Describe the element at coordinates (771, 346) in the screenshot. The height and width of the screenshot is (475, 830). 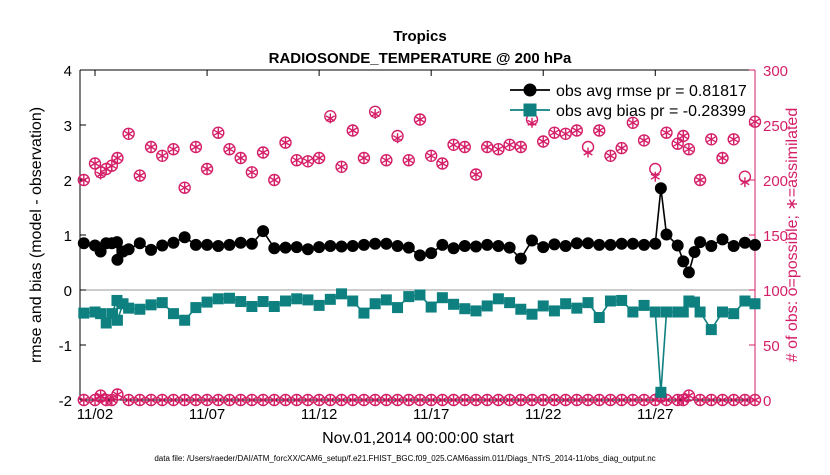
I see `y-right-tick-label: 50` at that location.